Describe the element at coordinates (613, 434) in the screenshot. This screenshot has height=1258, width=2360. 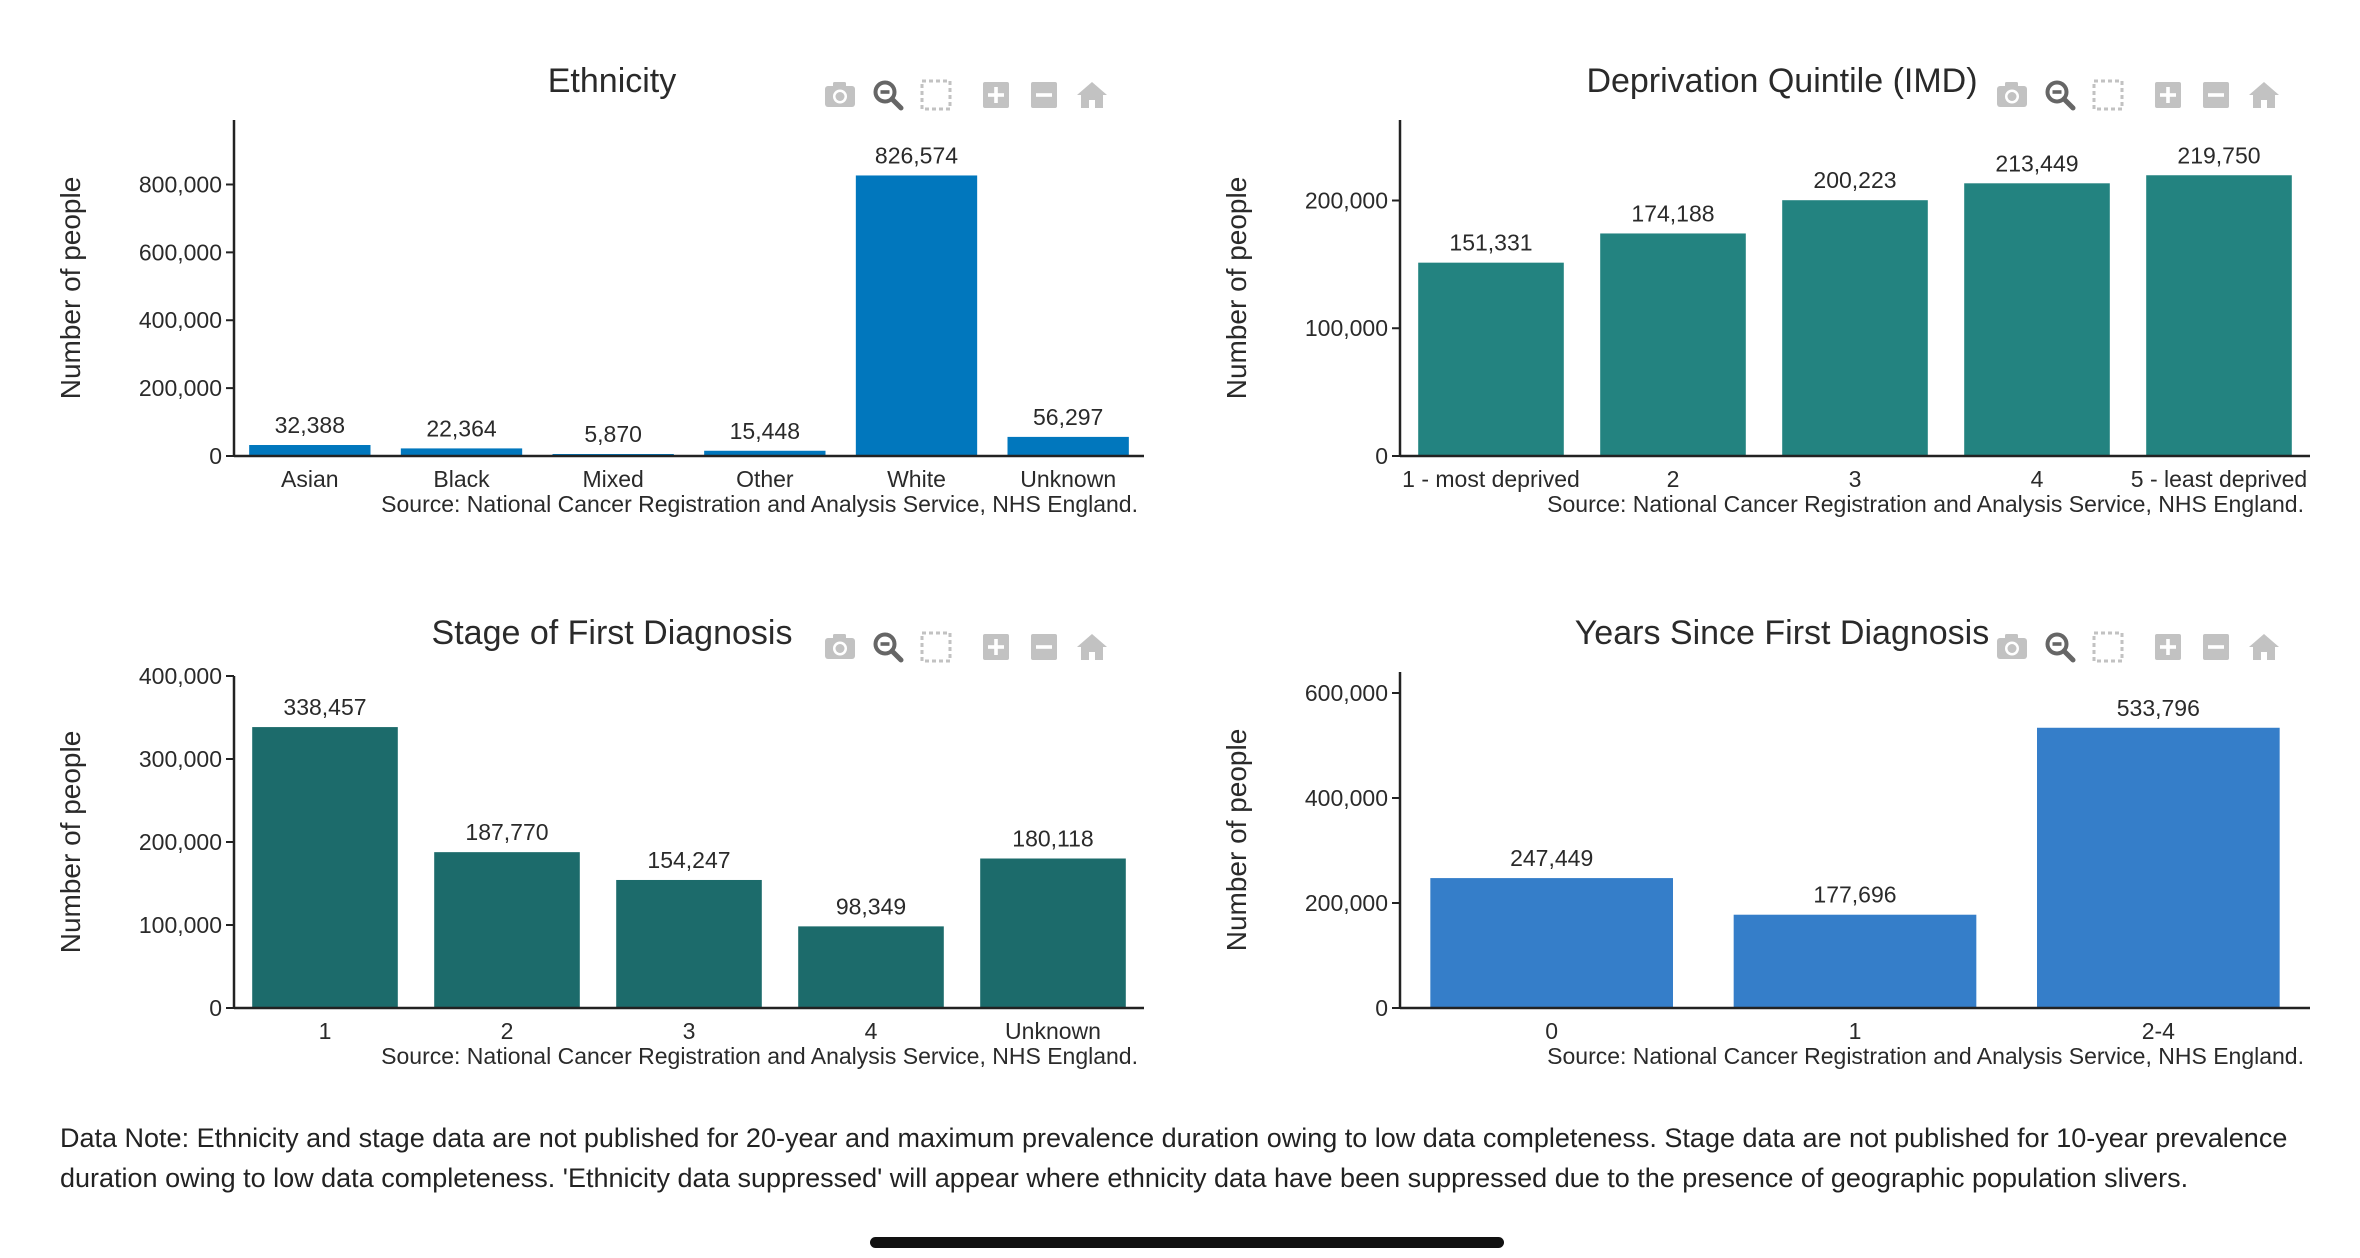
I see `bar-value-label: 5,870` at that location.